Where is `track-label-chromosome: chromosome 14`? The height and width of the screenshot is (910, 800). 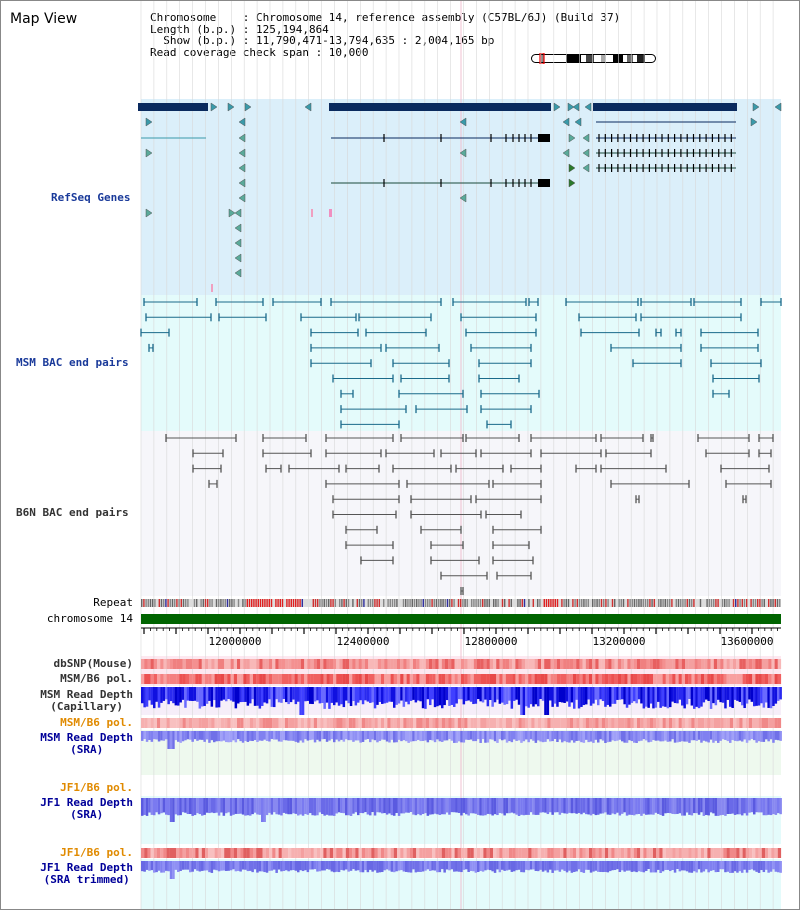
track-label-chromosome: chromosome 14 is located at coordinates (89, 618).